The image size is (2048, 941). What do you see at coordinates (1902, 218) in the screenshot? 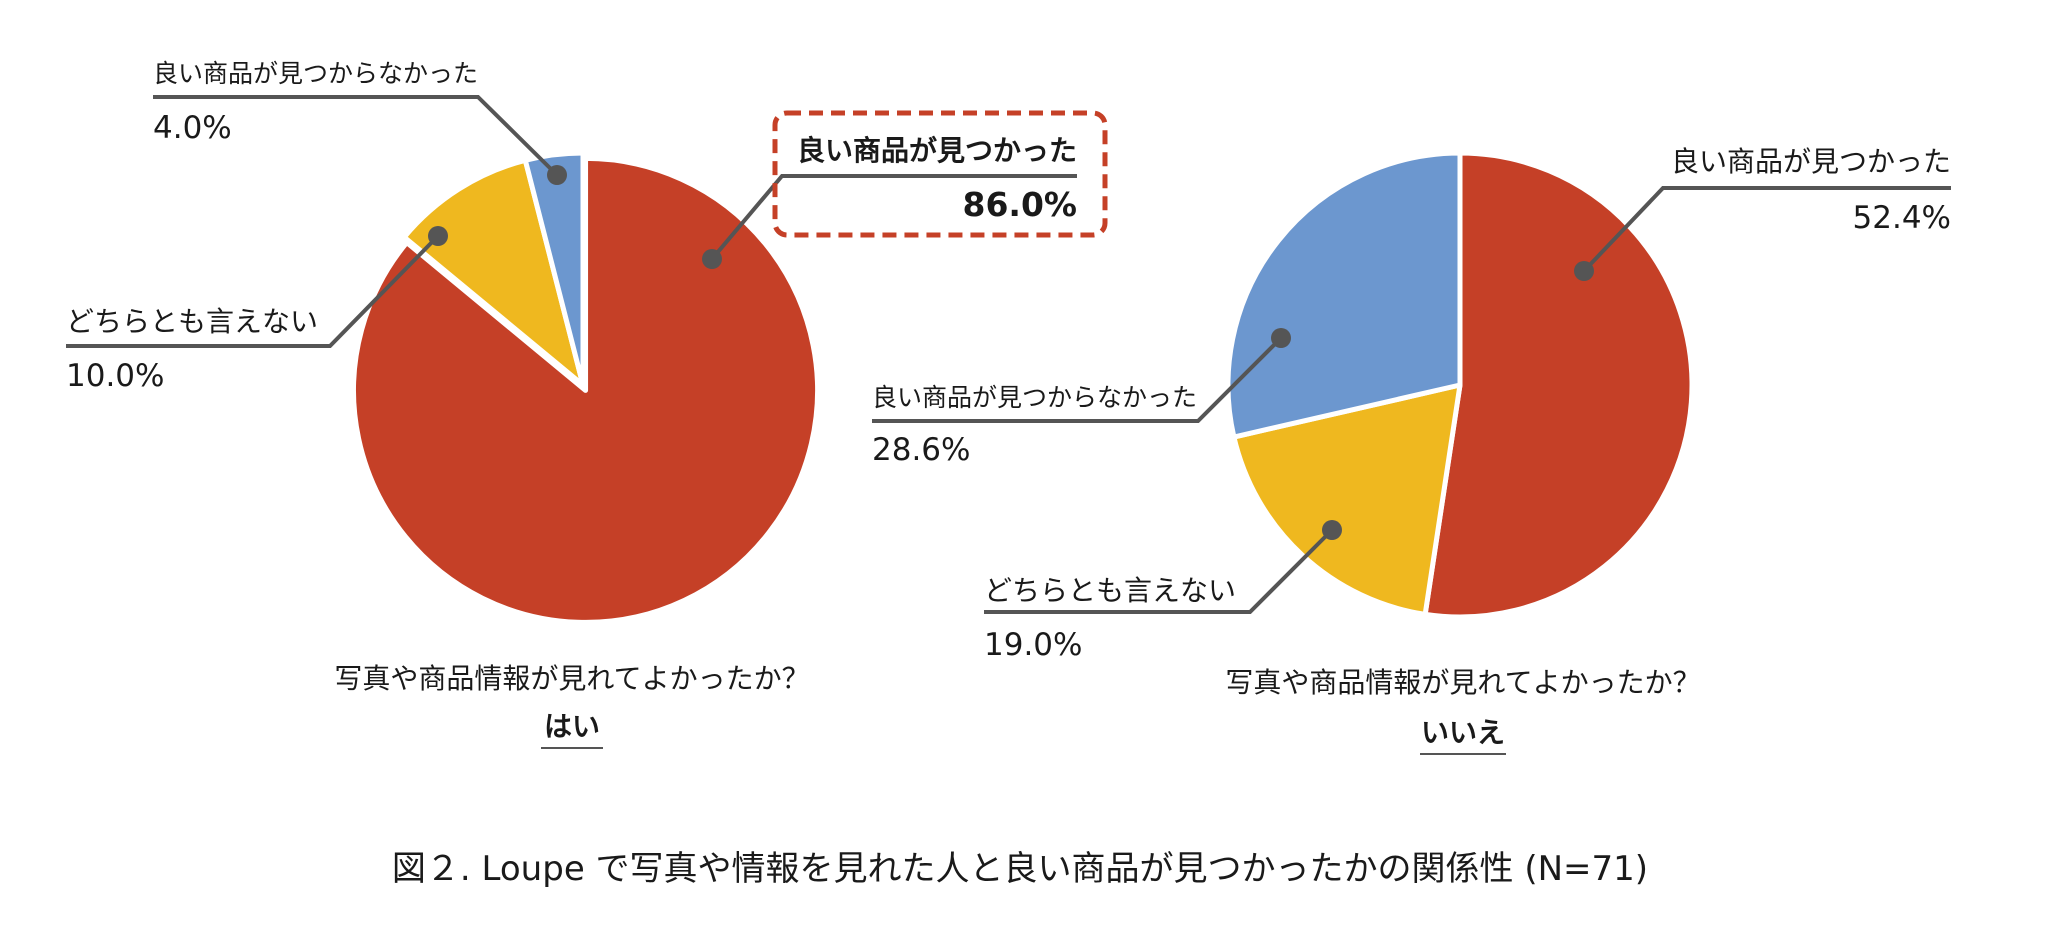
I see `slice-value-no-found: 52.4%` at bounding box center [1902, 218].